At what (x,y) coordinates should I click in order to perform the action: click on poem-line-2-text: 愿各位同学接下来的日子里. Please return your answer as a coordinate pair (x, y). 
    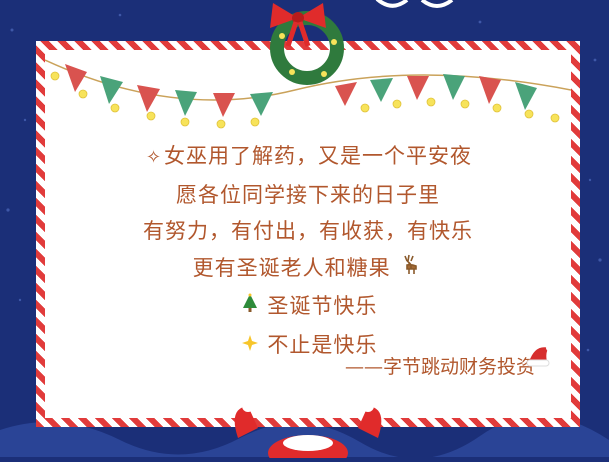
    Looking at the image, I should click on (308, 194).